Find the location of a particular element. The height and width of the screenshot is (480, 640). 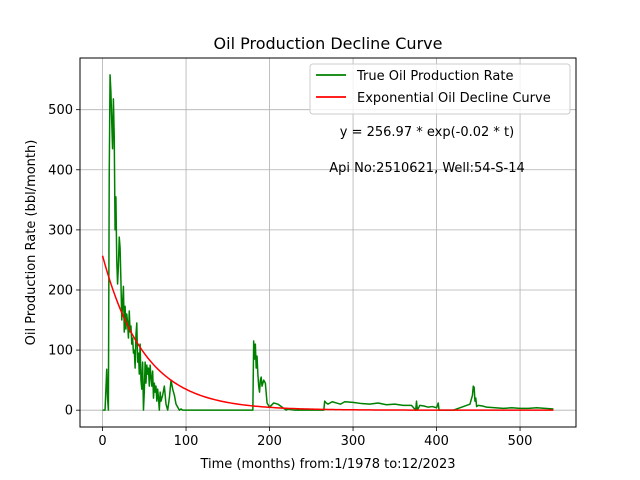

legend-label-exponential-fit: Exponential Oil Decline Curve is located at coordinates (454, 98).